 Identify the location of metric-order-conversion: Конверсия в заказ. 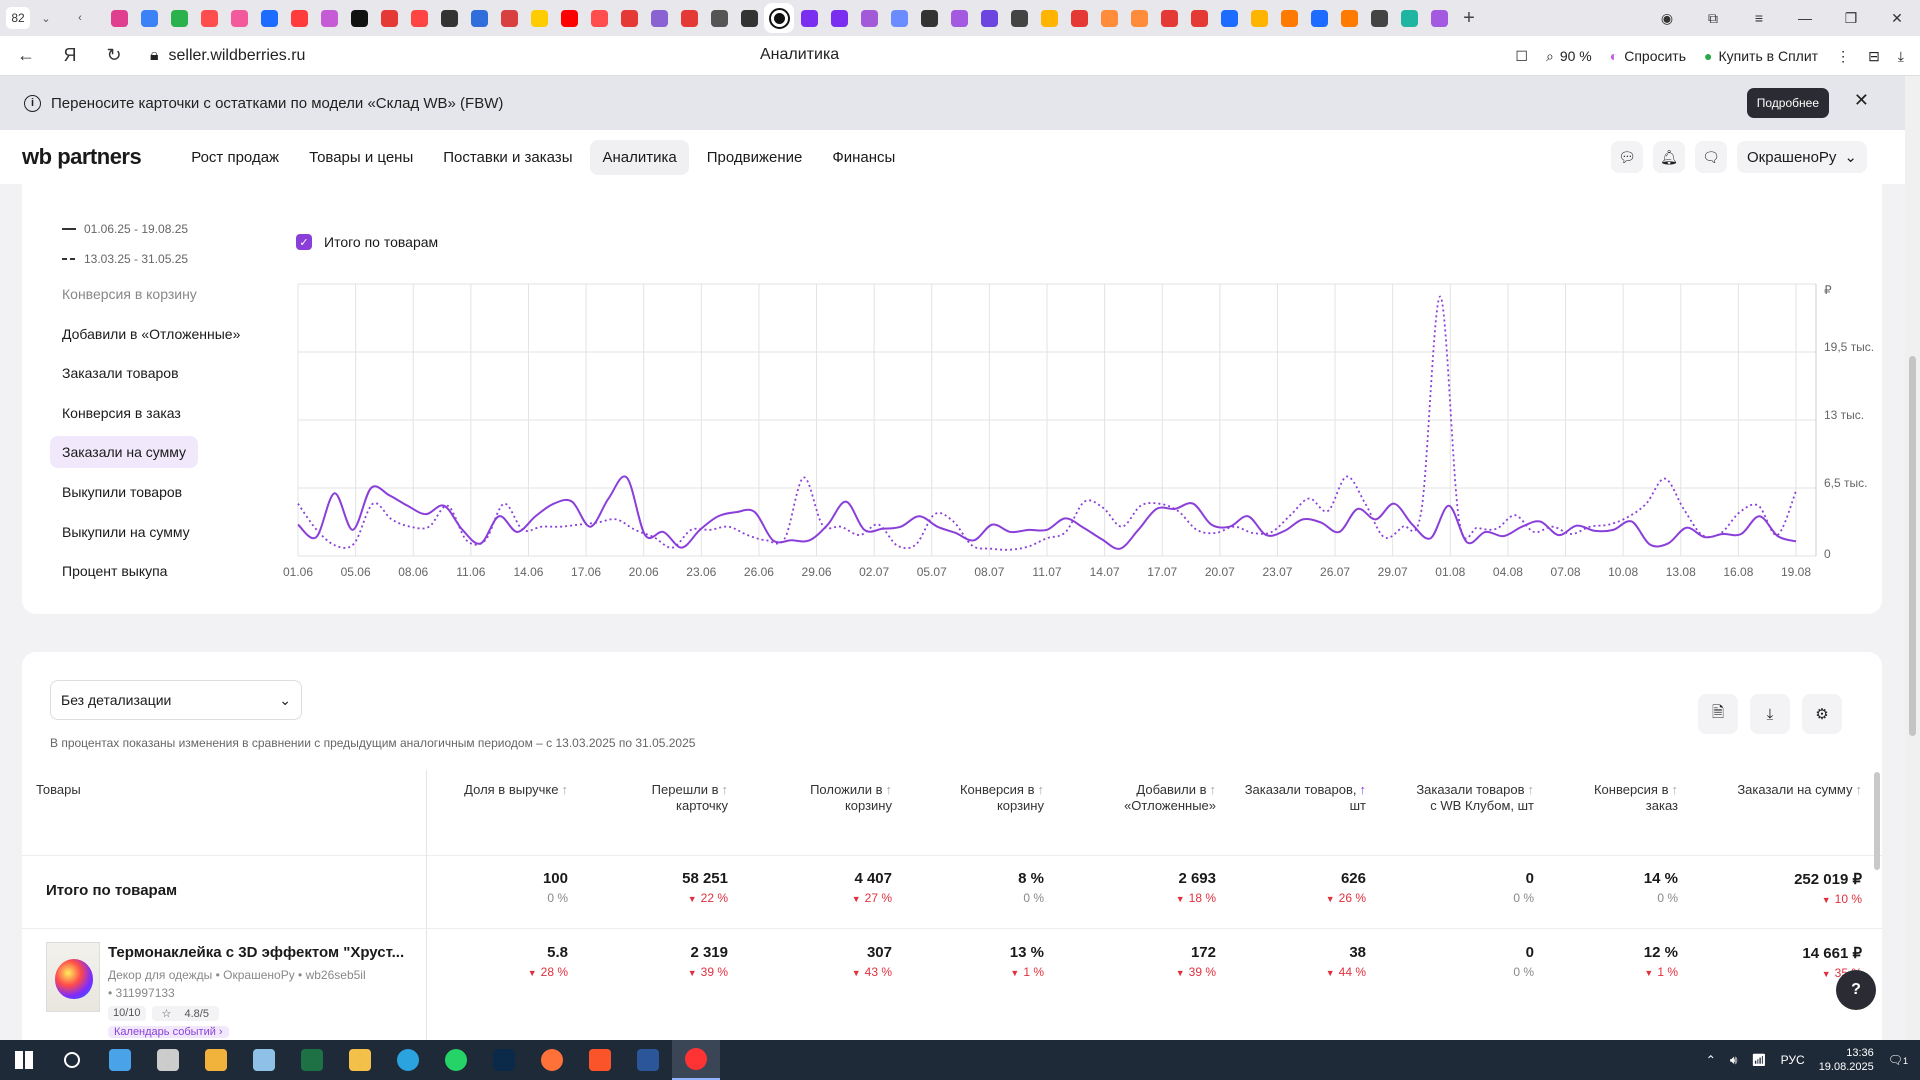
(121, 413).